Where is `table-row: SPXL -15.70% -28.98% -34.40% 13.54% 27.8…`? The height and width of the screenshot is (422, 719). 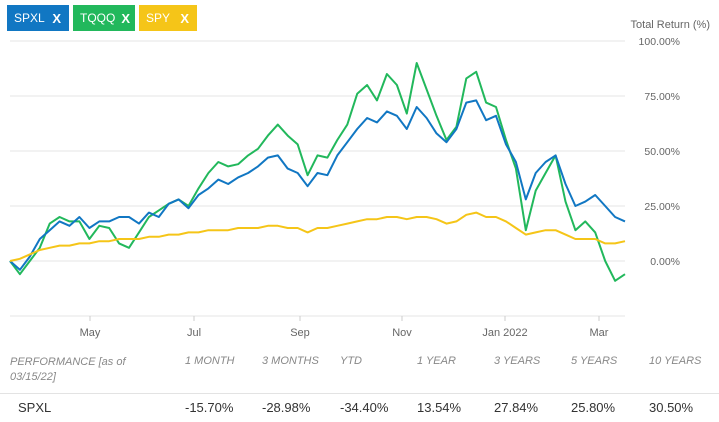 table-row: SPXL -15.70% -28.98% -34.40% 13.54% 27.8… is located at coordinates (359, 407).